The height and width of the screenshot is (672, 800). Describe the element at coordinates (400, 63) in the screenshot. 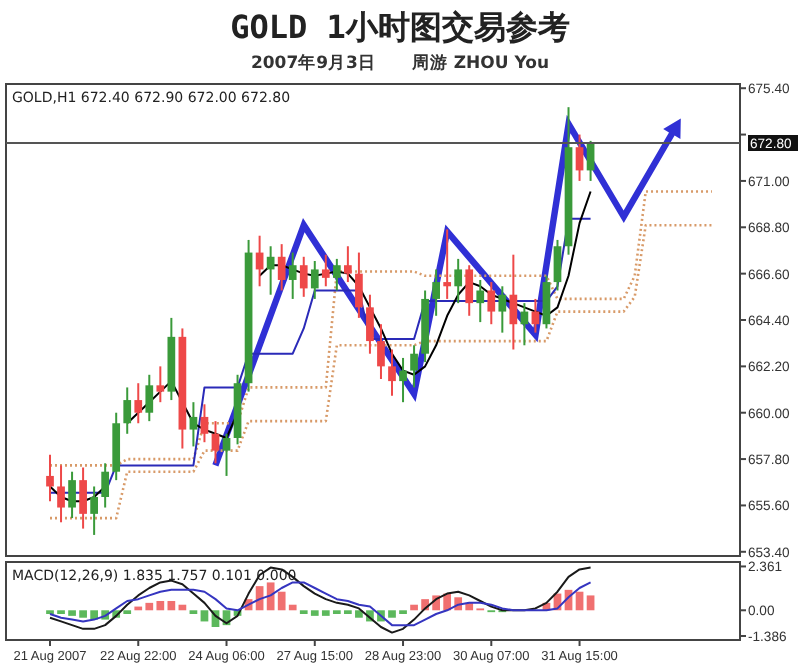

I see `chart-subtitle: 2007年9月3日 周游 ZHOU You` at that location.